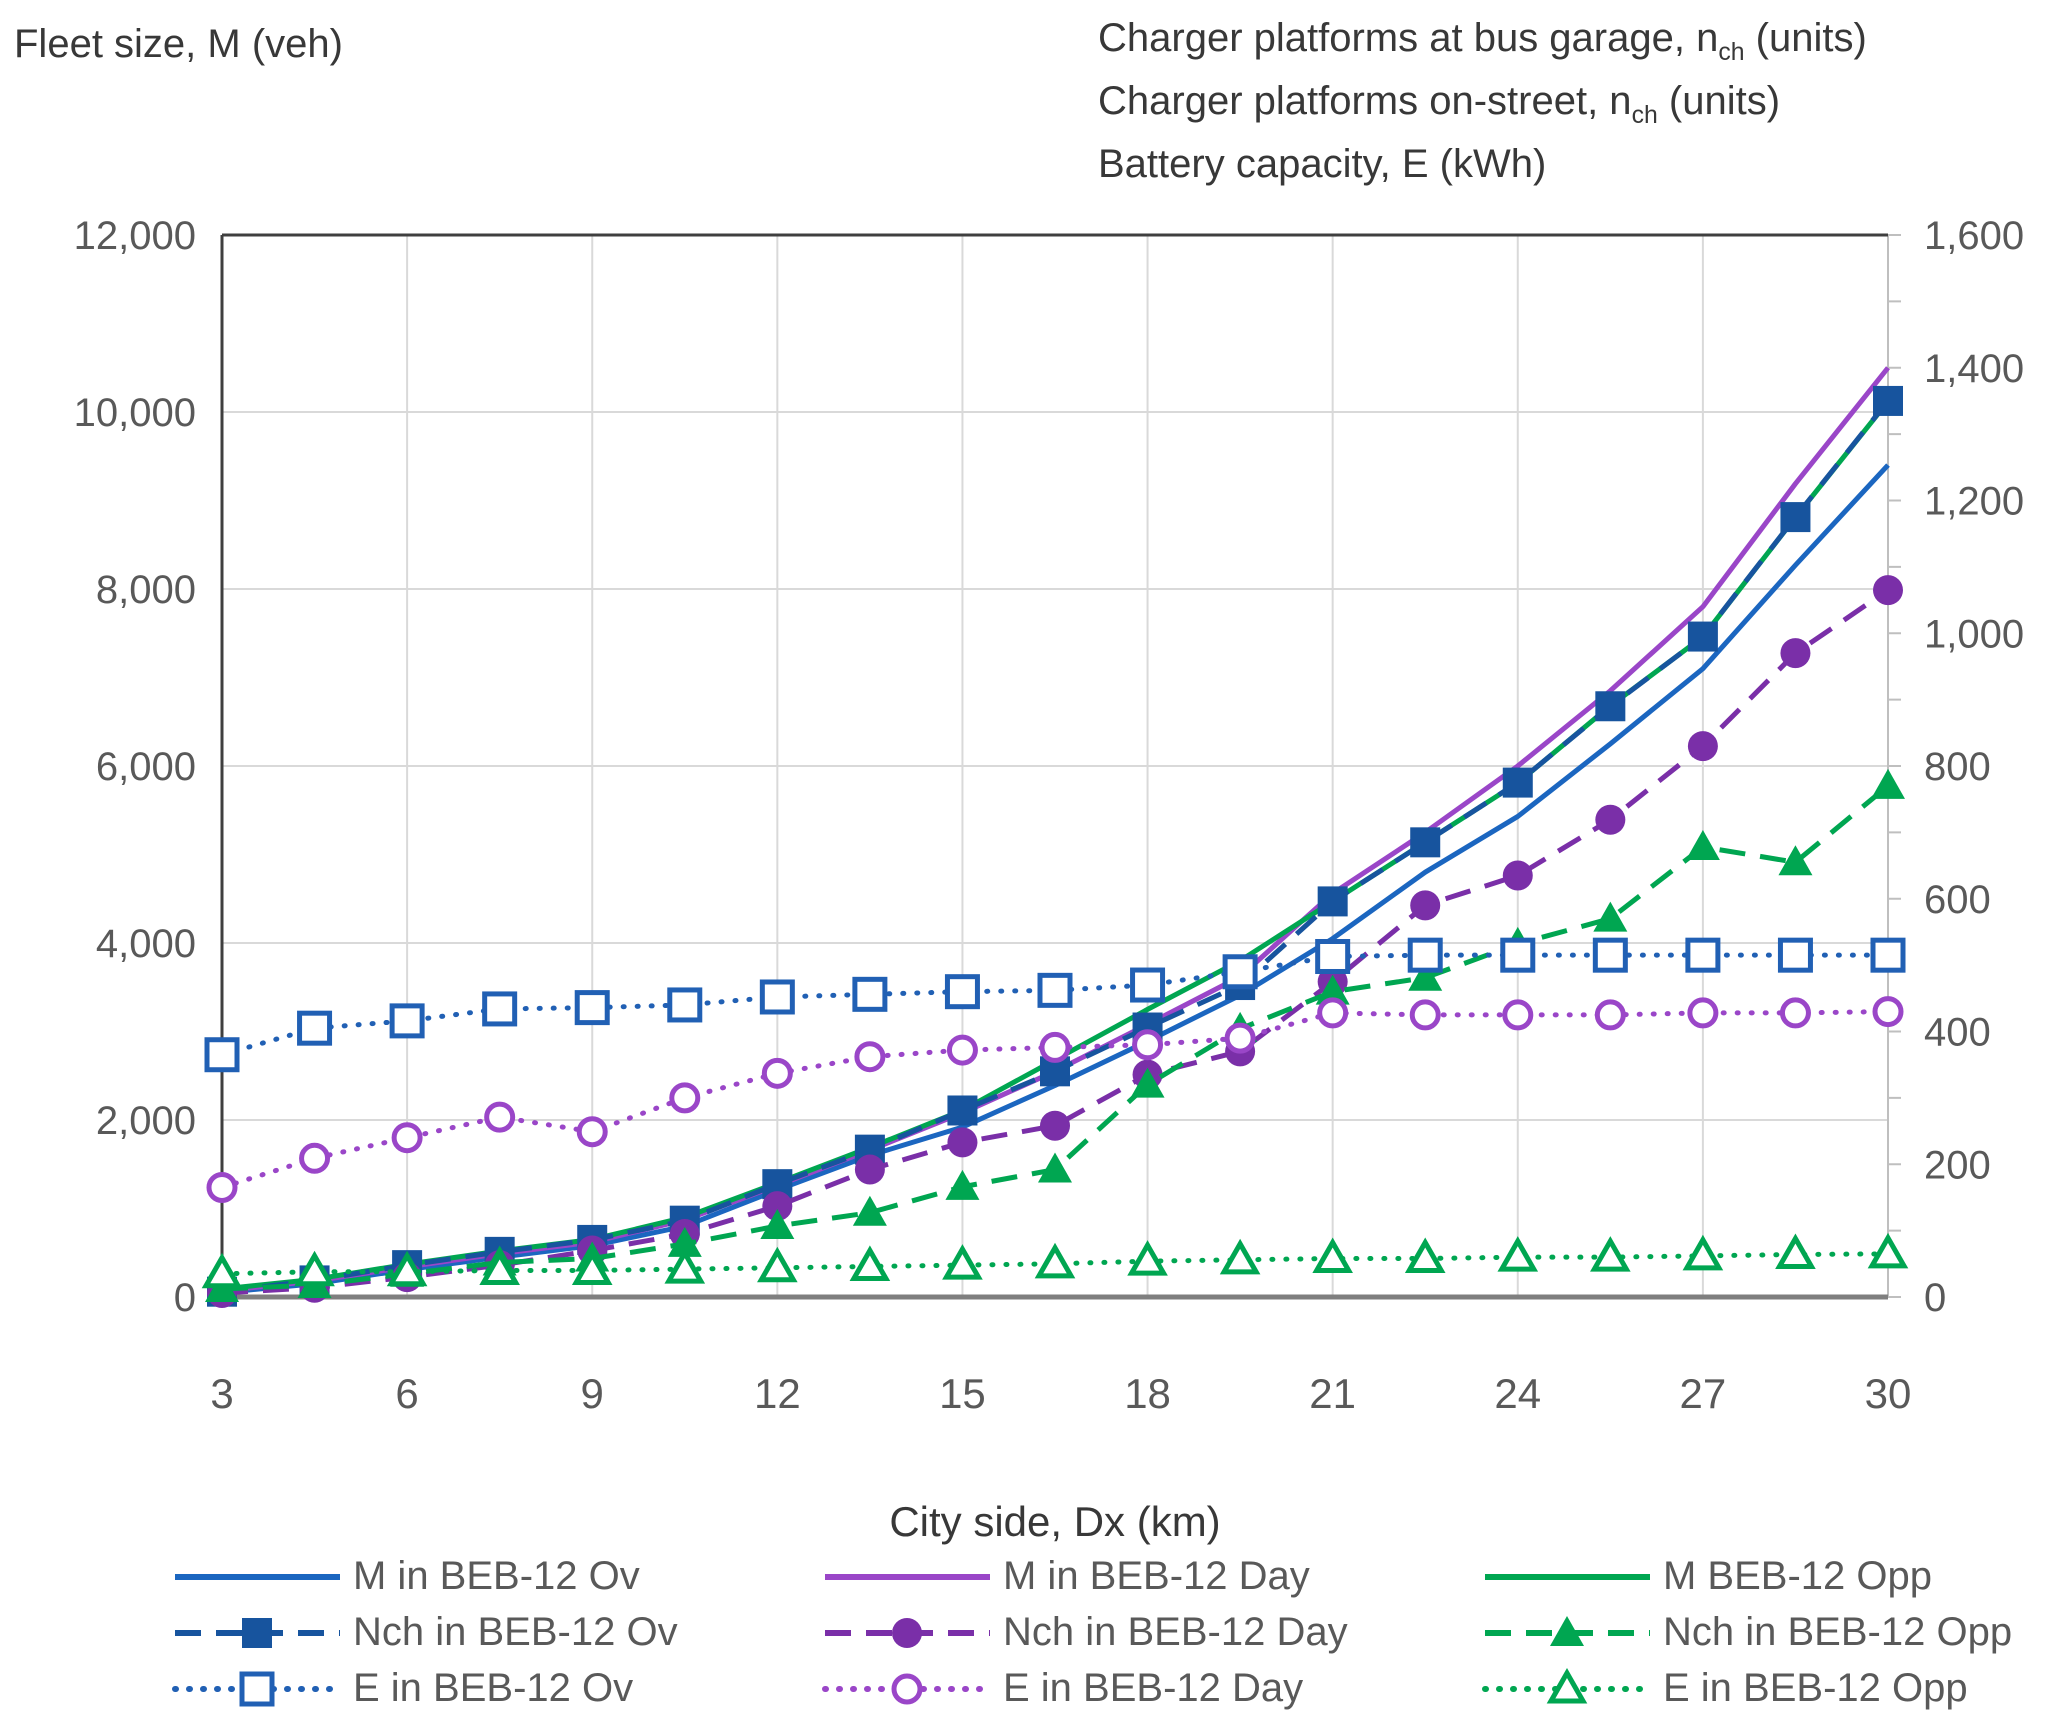  I want to click on x-axis-tick-label: 9, so click(592, 1393).